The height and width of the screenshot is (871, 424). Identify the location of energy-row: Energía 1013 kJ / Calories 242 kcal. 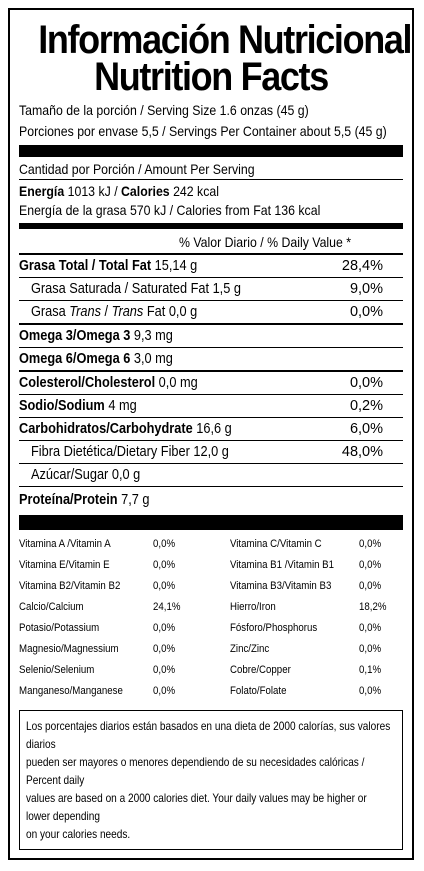
(188, 191).